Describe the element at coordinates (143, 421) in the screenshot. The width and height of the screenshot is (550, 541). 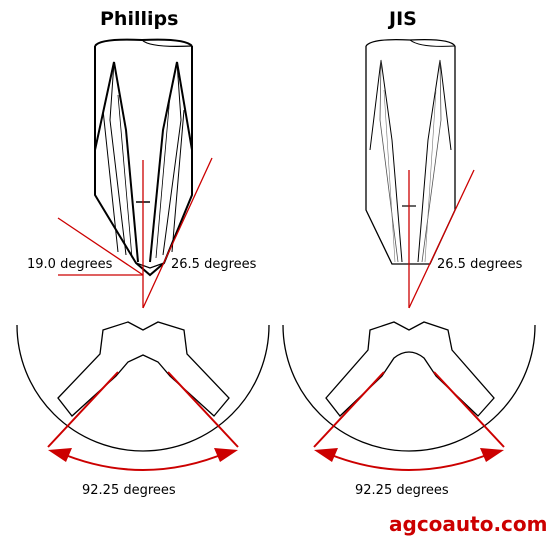
I see `phillips-spread-lines` at that location.